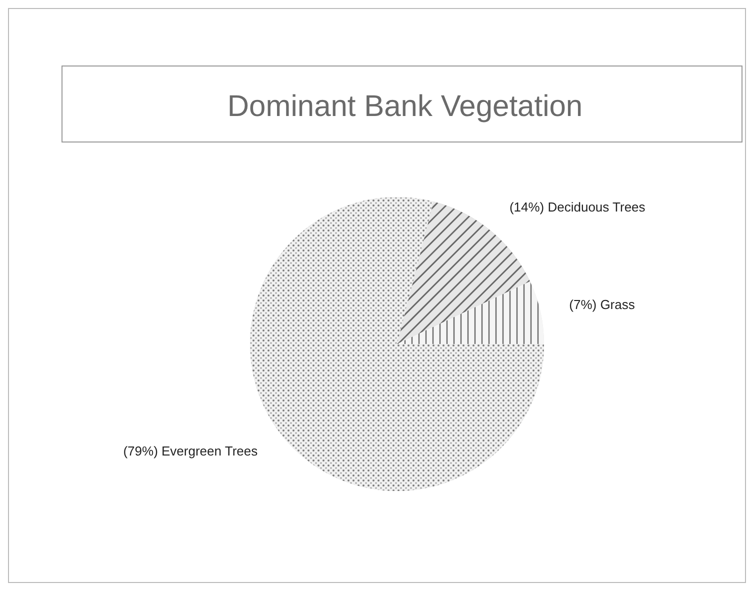 Image resolution: width=755 pixels, height=592 pixels. Describe the element at coordinates (190, 451) in the screenshot. I see `slice-label: (79%) Evergreen Trees` at that location.